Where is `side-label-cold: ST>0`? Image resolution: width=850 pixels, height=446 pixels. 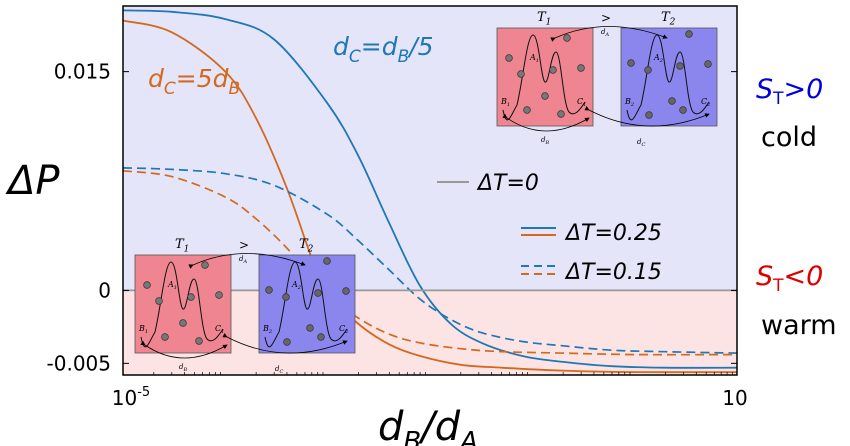
side-label-cold: ST>0 is located at coordinates (789, 91).